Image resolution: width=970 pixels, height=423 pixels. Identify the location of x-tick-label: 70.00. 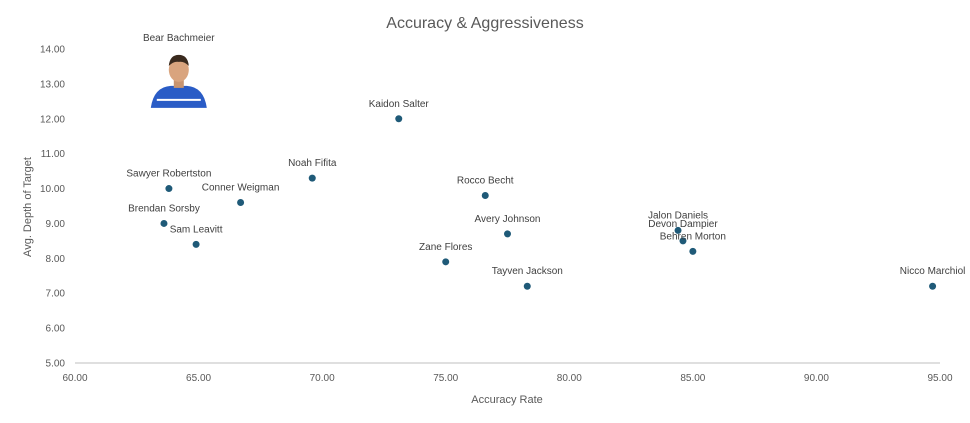
(322, 378).